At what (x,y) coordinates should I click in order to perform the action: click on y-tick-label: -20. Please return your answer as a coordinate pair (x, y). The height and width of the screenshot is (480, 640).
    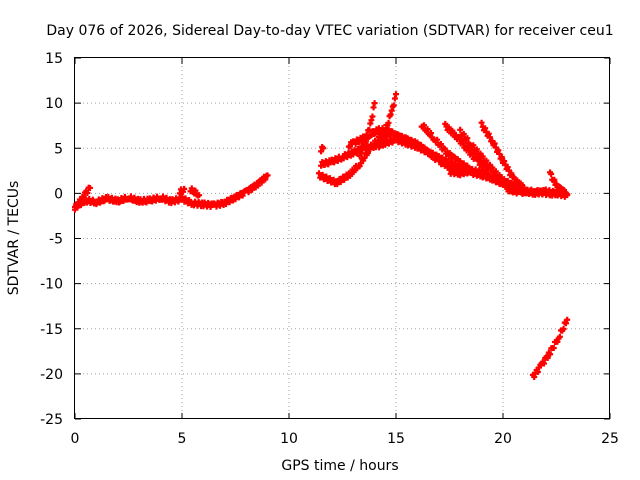
    Looking at the image, I should click on (51, 375).